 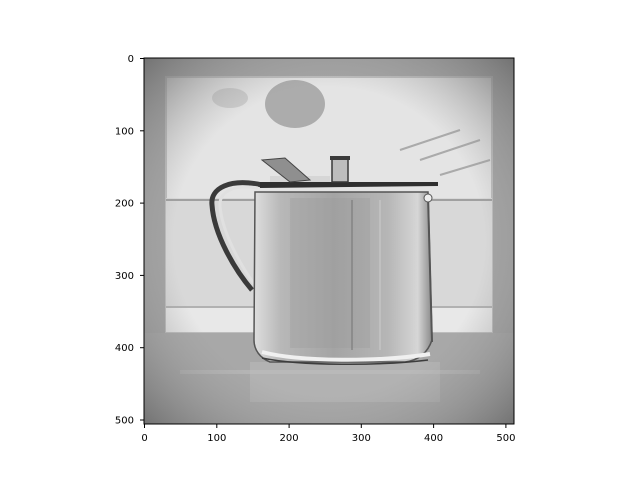 What do you see at coordinates (124, 131) in the screenshot?
I see `y-tick-label: 100` at bounding box center [124, 131].